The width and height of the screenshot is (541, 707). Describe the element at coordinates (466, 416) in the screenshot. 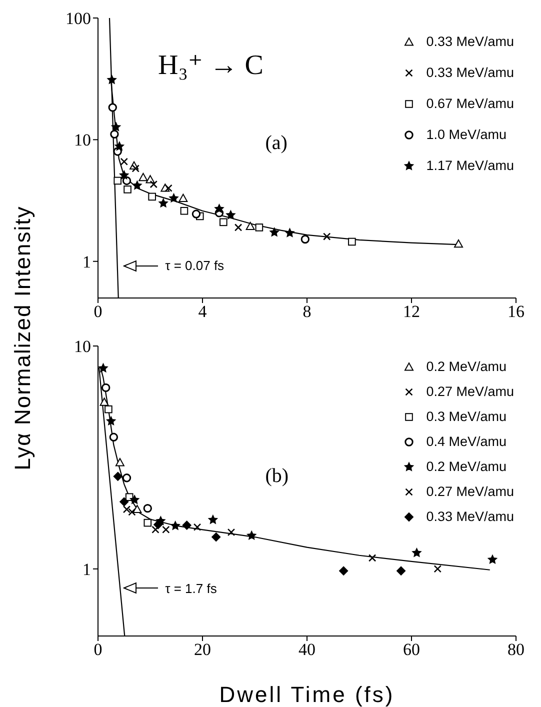

I see `legend-label: 0.3 MeV/amu` at that location.